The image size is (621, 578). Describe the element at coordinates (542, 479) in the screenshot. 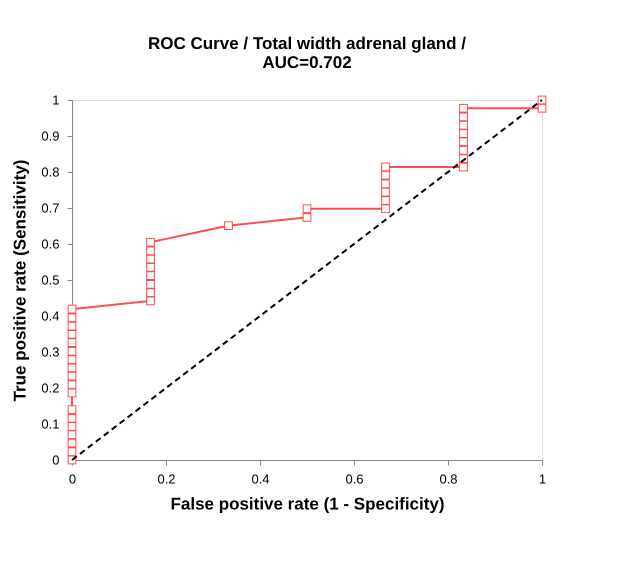

I see `x-tick-label: 1` at that location.